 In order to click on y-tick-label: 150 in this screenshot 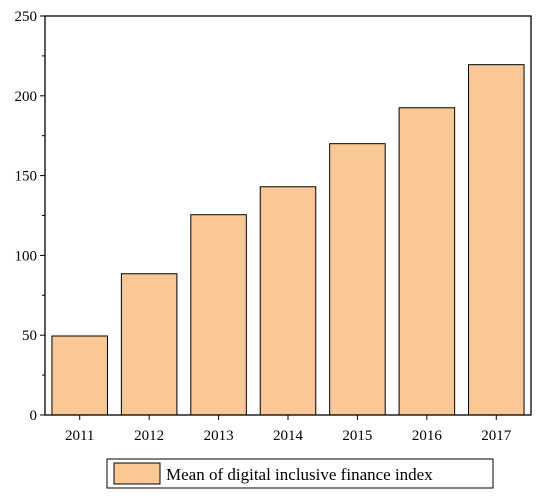, I will do `click(26, 177)`.